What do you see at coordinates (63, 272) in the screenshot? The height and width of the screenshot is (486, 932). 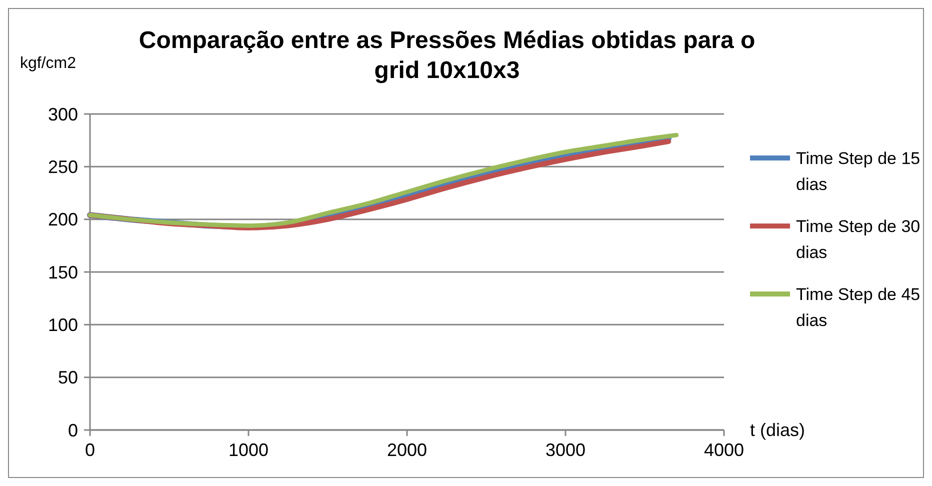 I see `y-tick-label: 150` at bounding box center [63, 272].